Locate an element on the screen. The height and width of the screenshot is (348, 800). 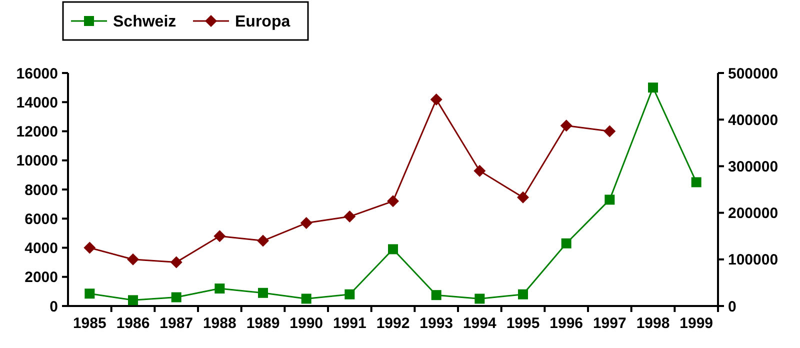
x-tick-label: 1997 is located at coordinates (609, 323).